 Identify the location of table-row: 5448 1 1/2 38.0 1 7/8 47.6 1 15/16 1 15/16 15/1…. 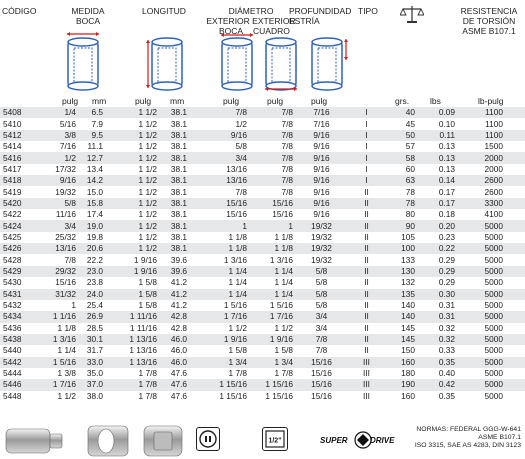
(262, 396).